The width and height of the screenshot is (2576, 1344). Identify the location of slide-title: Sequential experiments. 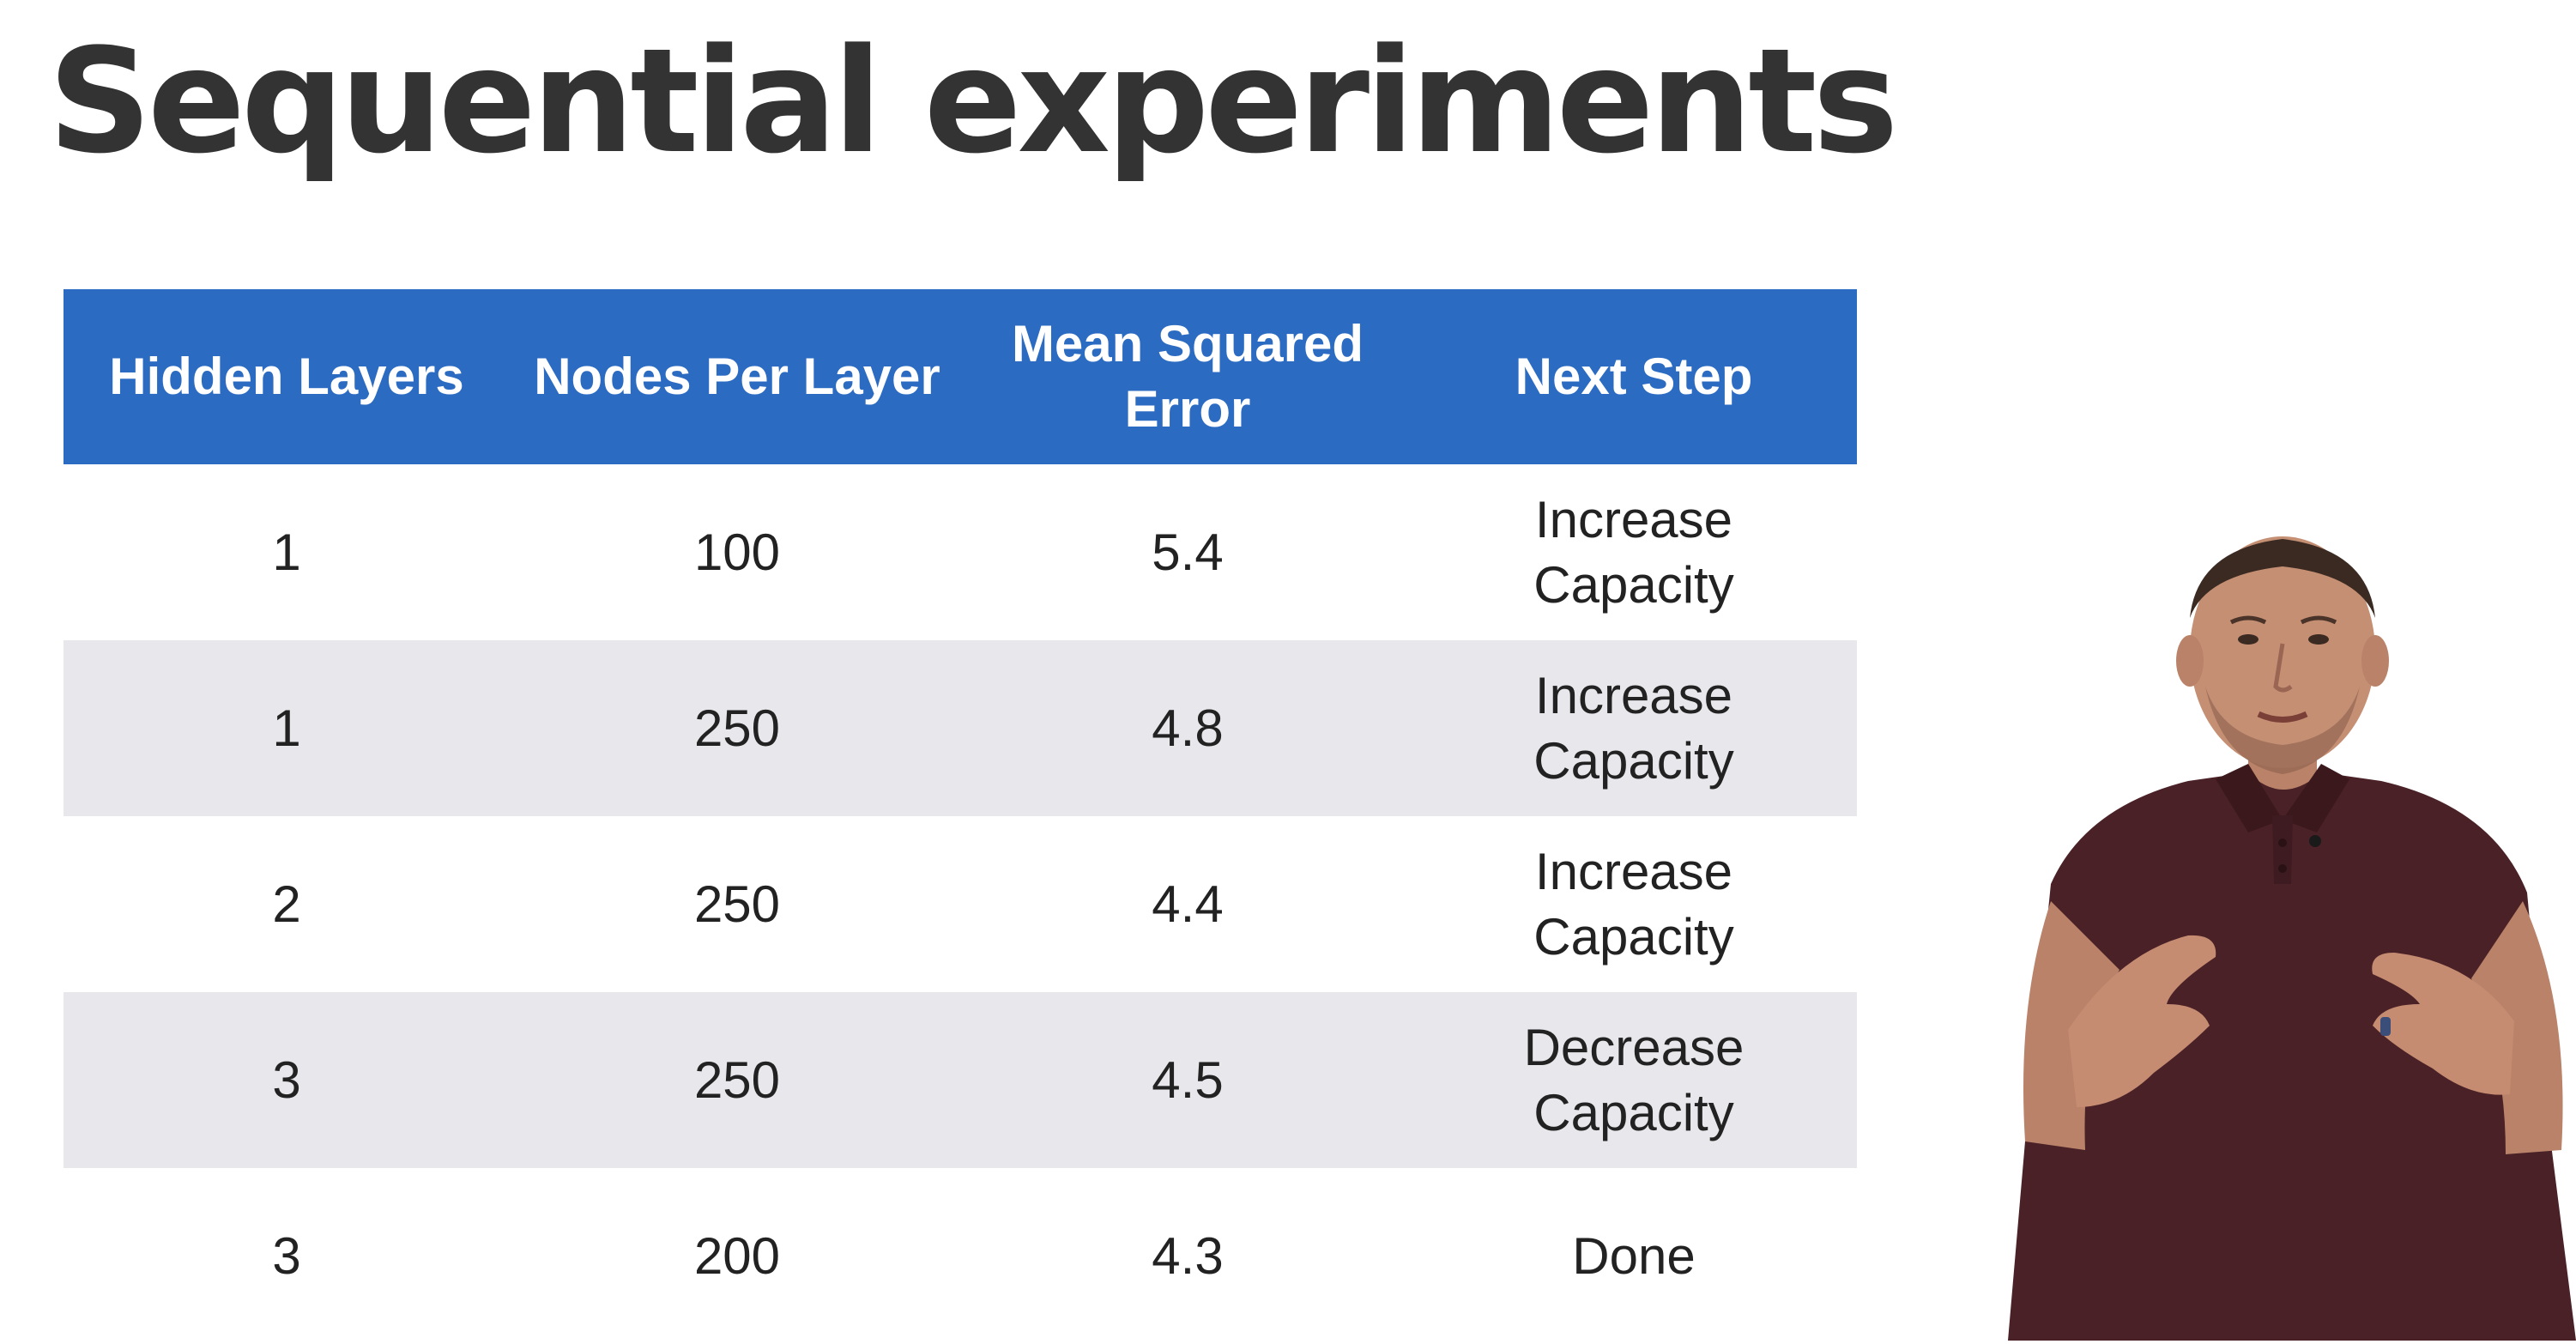
(973, 101).